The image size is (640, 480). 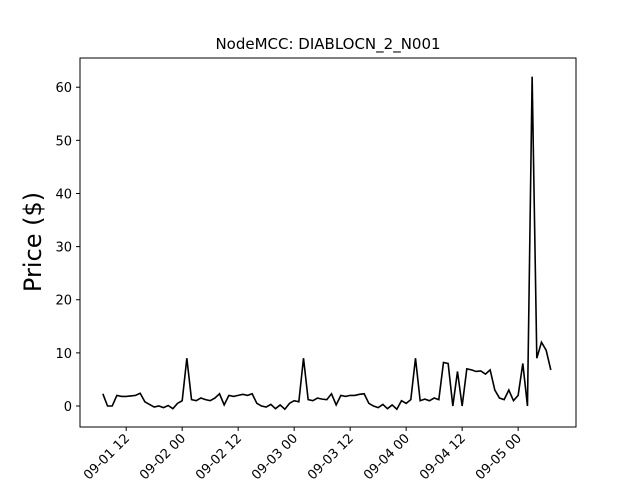 What do you see at coordinates (219, 455) in the screenshot?
I see `x-tick-label: 09-02 12` at bounding box center [219, 455].